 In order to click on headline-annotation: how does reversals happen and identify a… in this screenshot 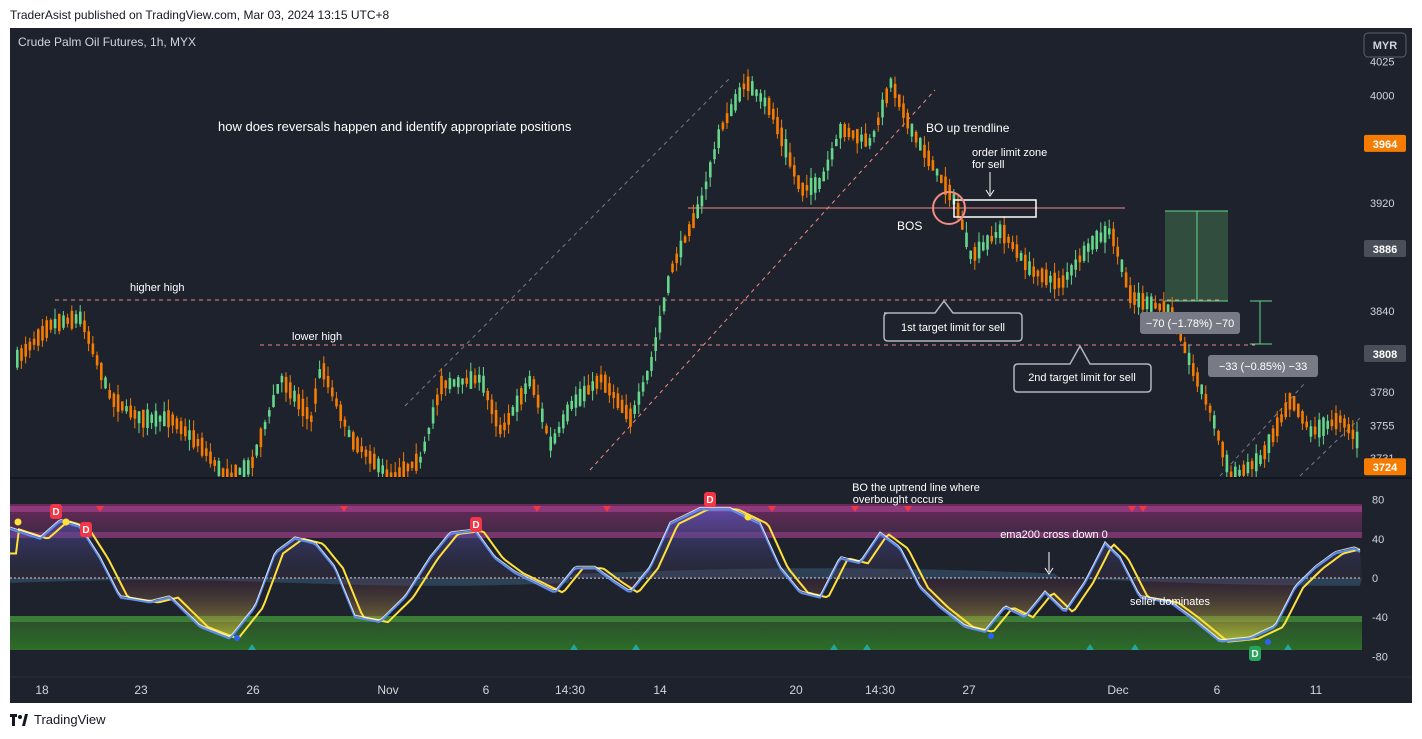, I will do `click(395, 126)`.